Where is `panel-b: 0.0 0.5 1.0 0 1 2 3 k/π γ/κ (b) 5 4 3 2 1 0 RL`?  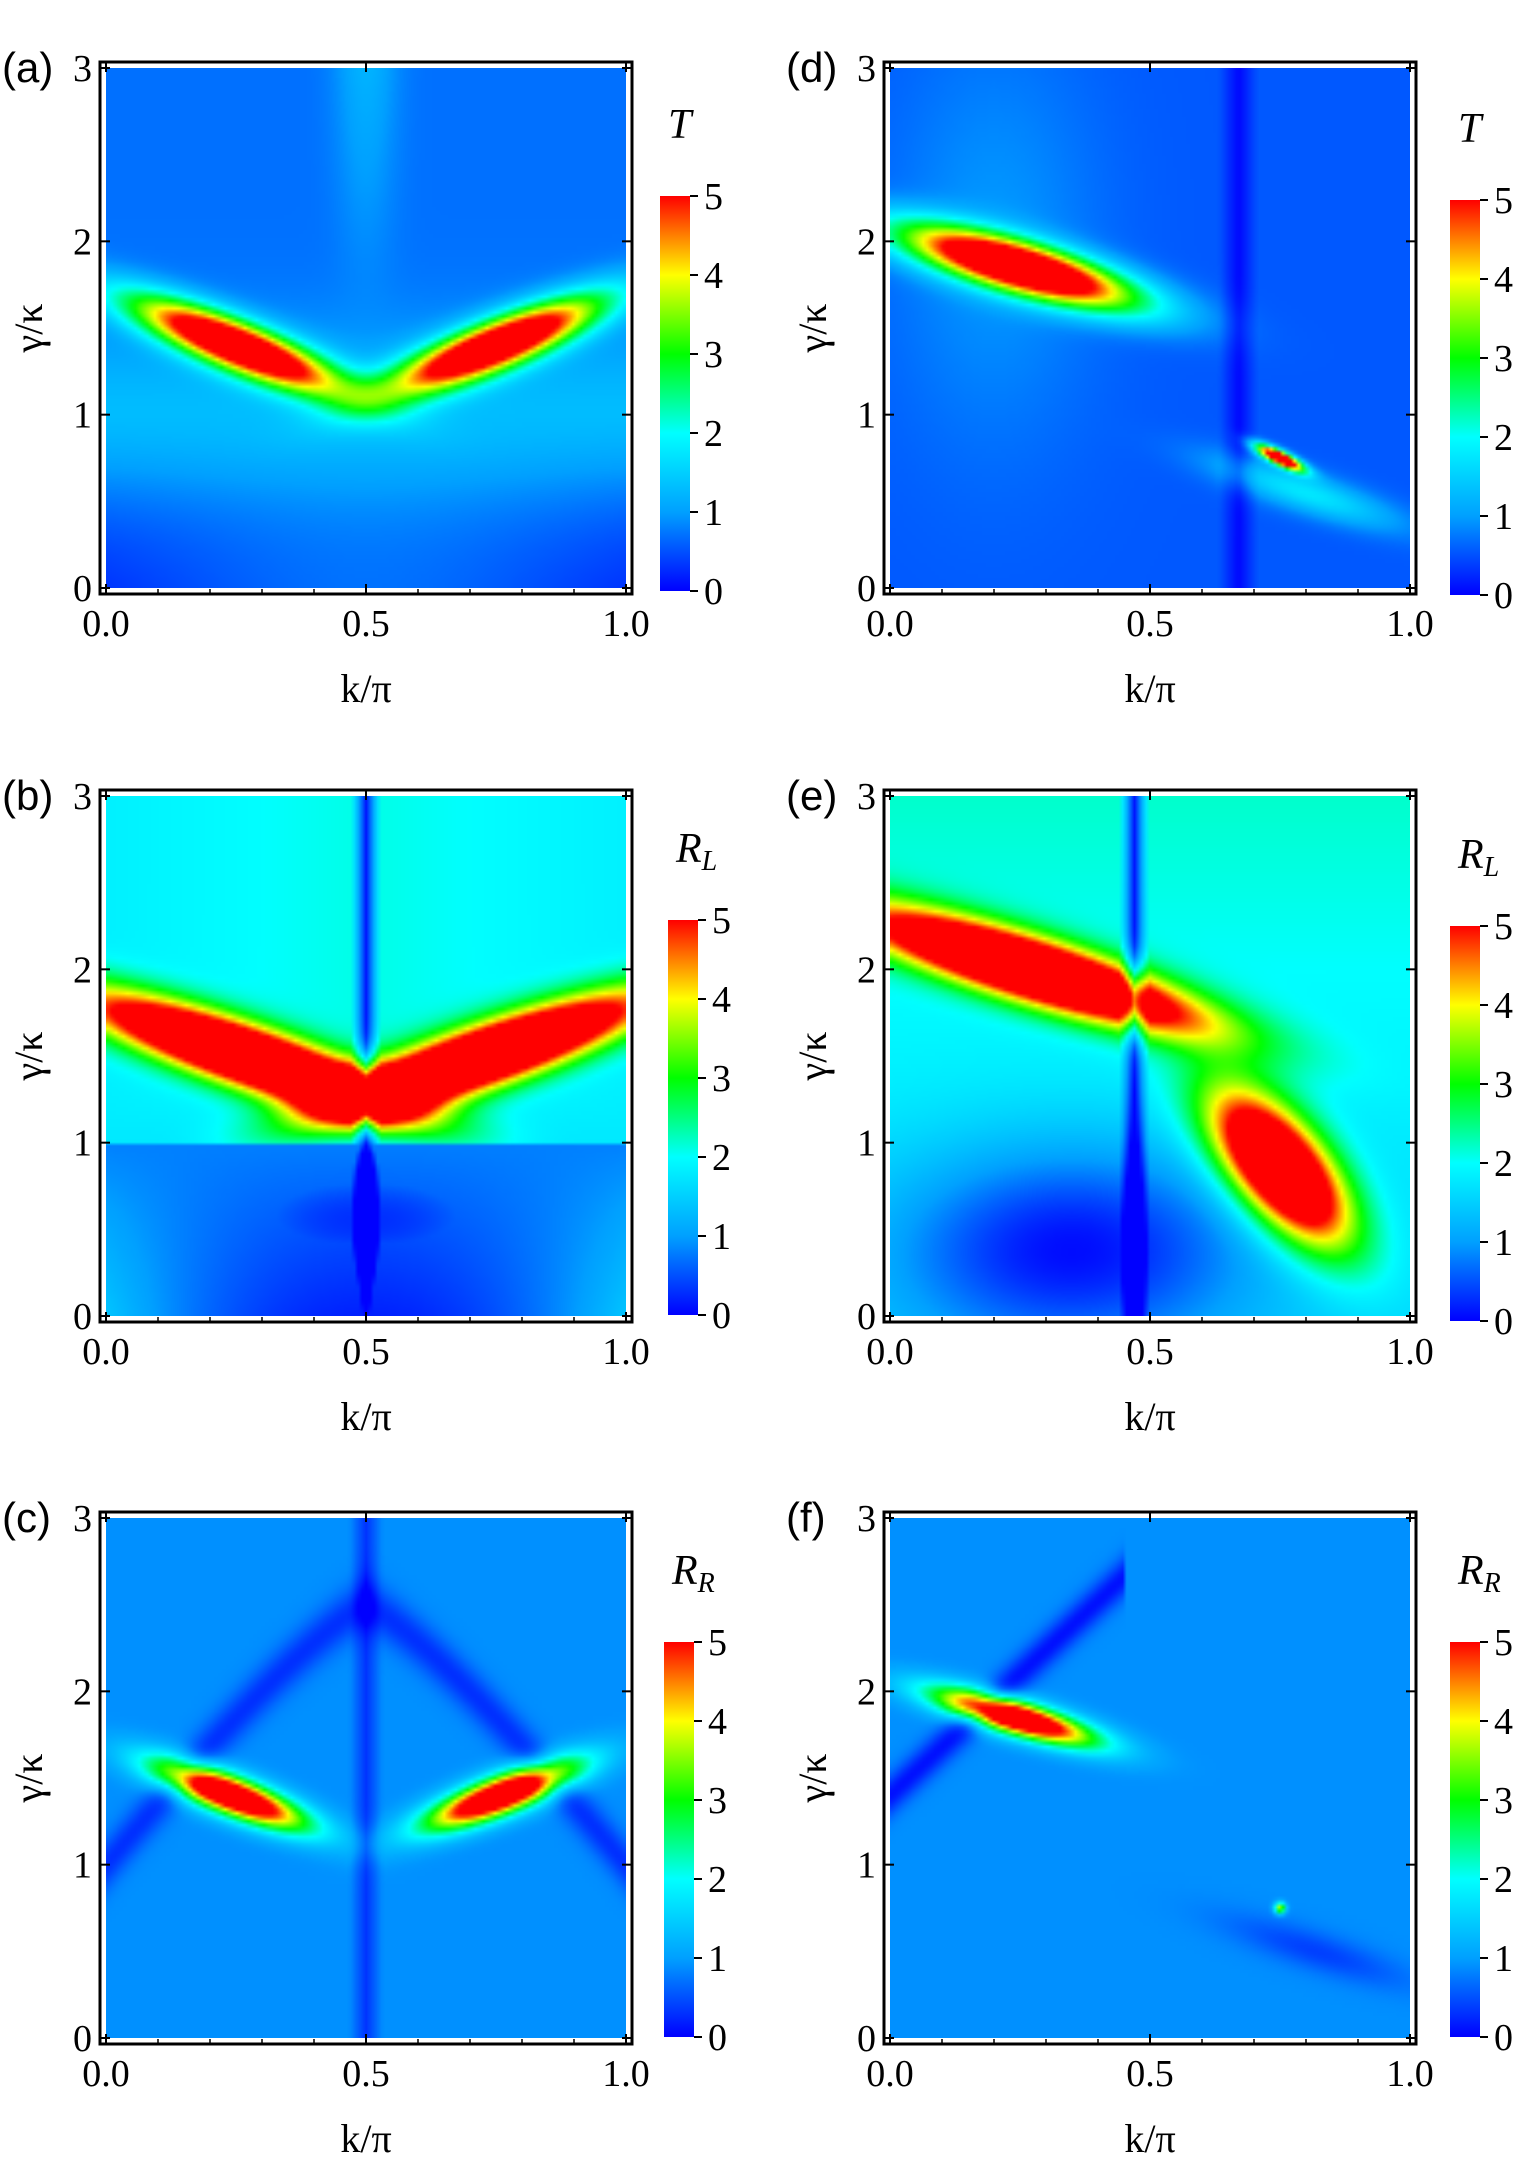 panel-b: 0.0 0.5 1.0 0 1 2 3 k/π γ/κ (b) 5 4 3 2 1 0 RL is located at coordinates (366, 1105).